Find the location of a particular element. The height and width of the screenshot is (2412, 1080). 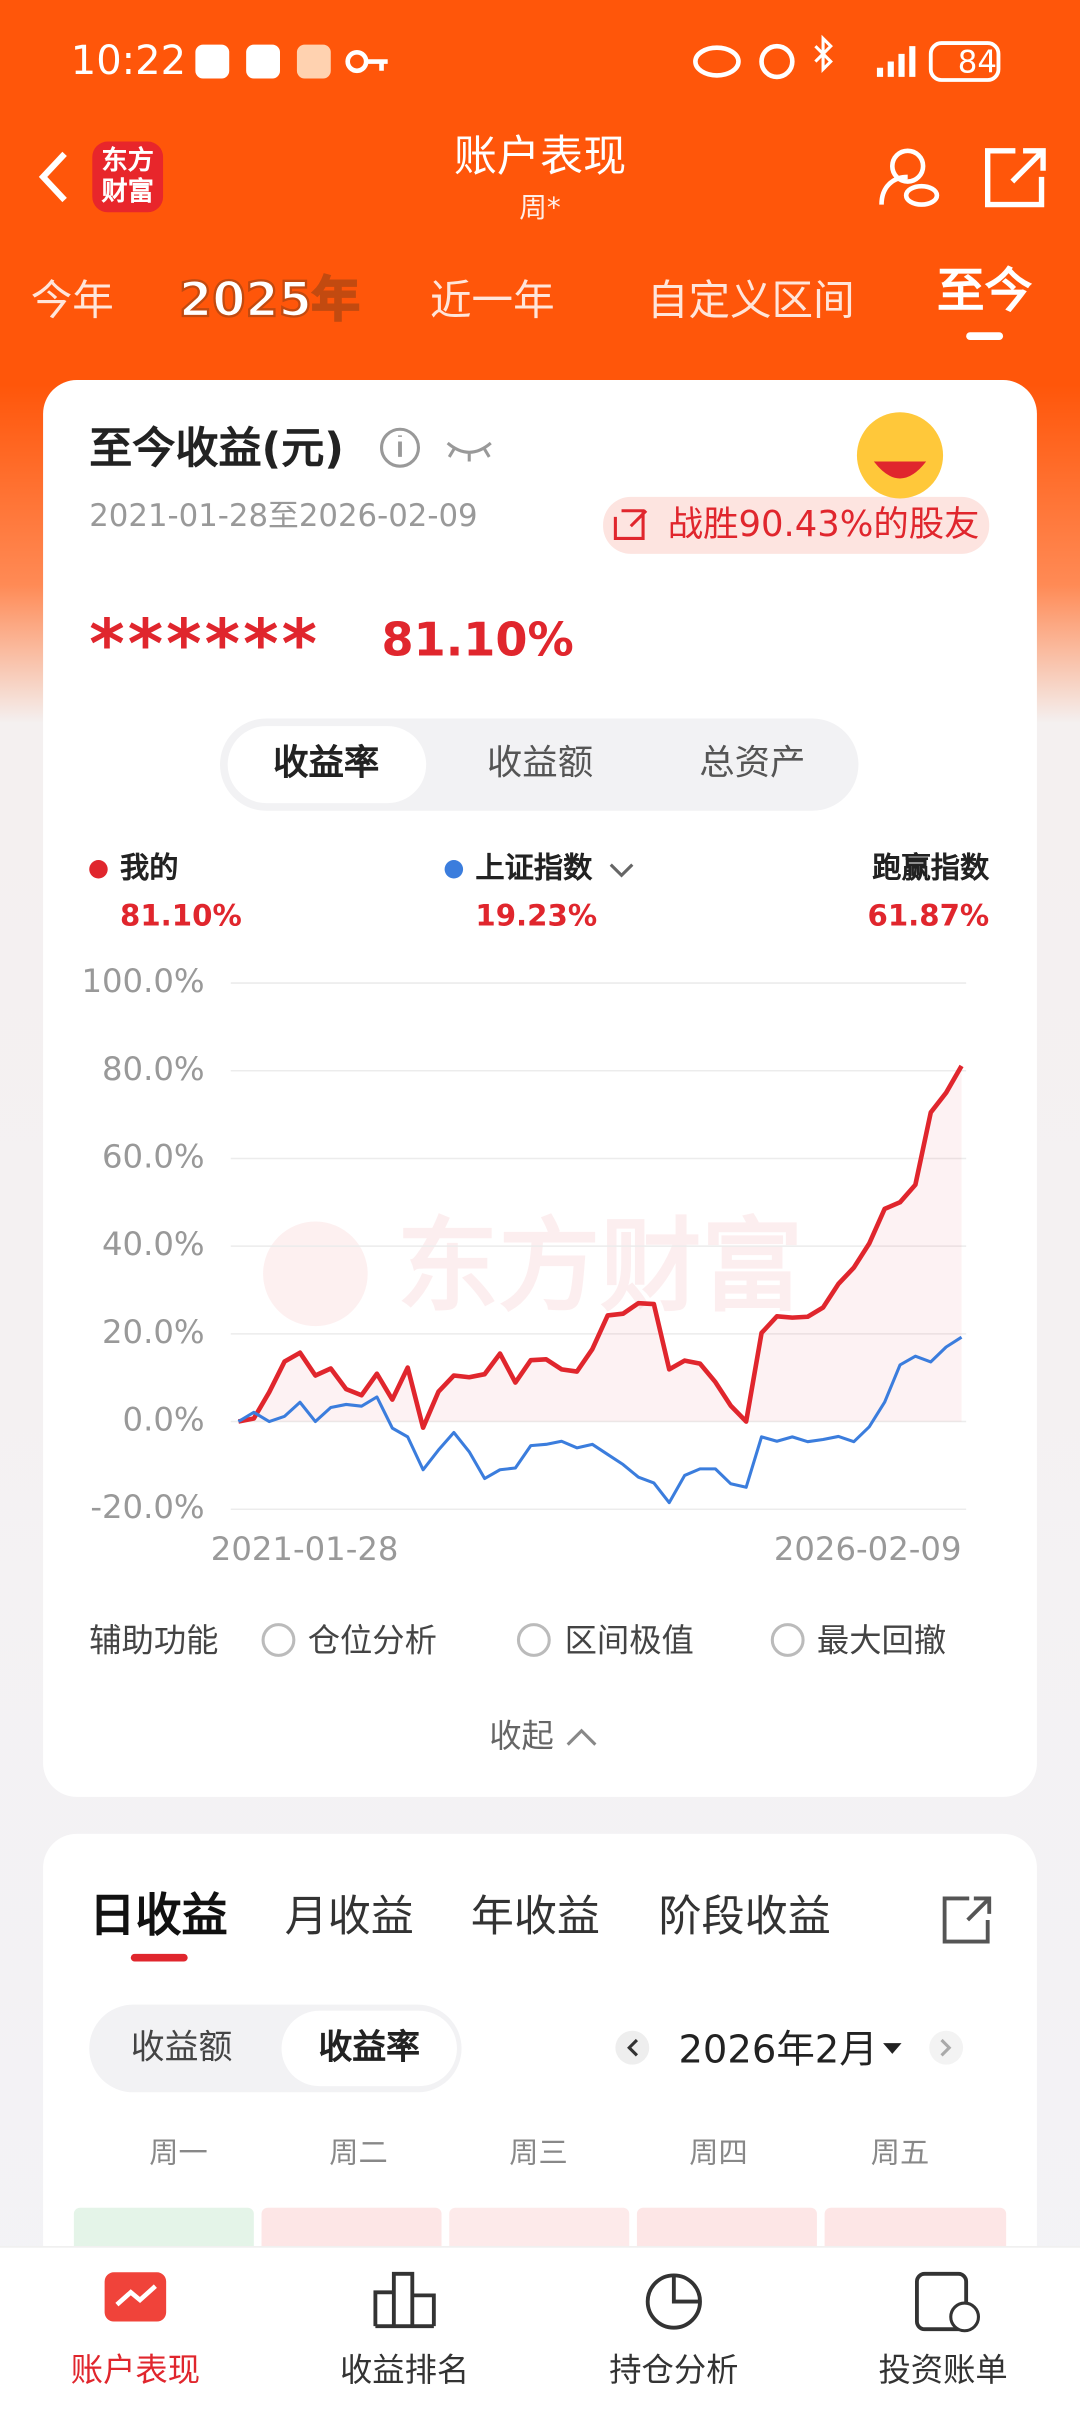

month-dropdown is located at coordinates (892, 2048).